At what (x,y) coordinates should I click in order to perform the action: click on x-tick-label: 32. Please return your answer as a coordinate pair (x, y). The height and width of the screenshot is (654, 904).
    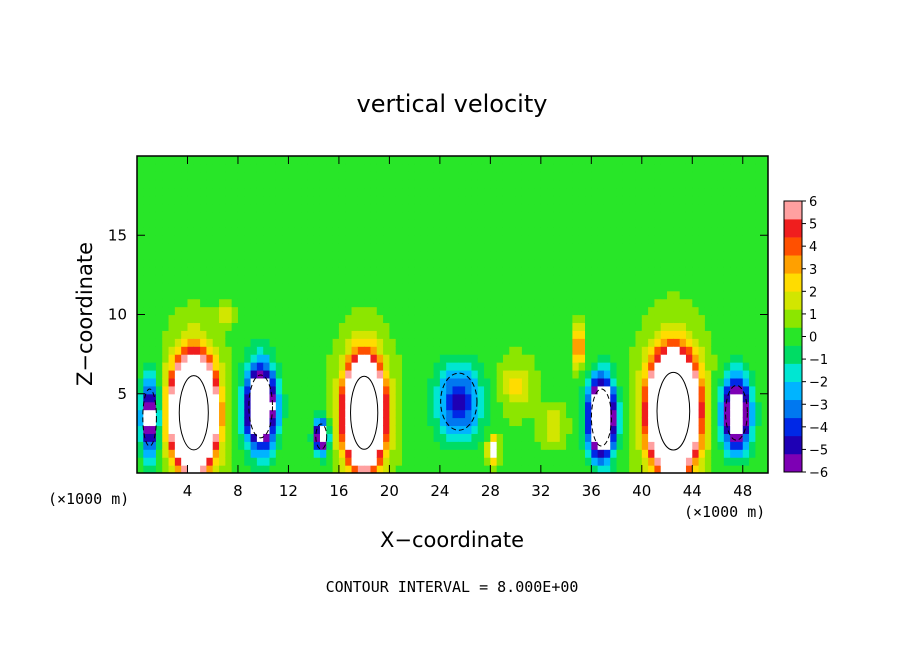
    Looking at the image, I should click on (540, 491).